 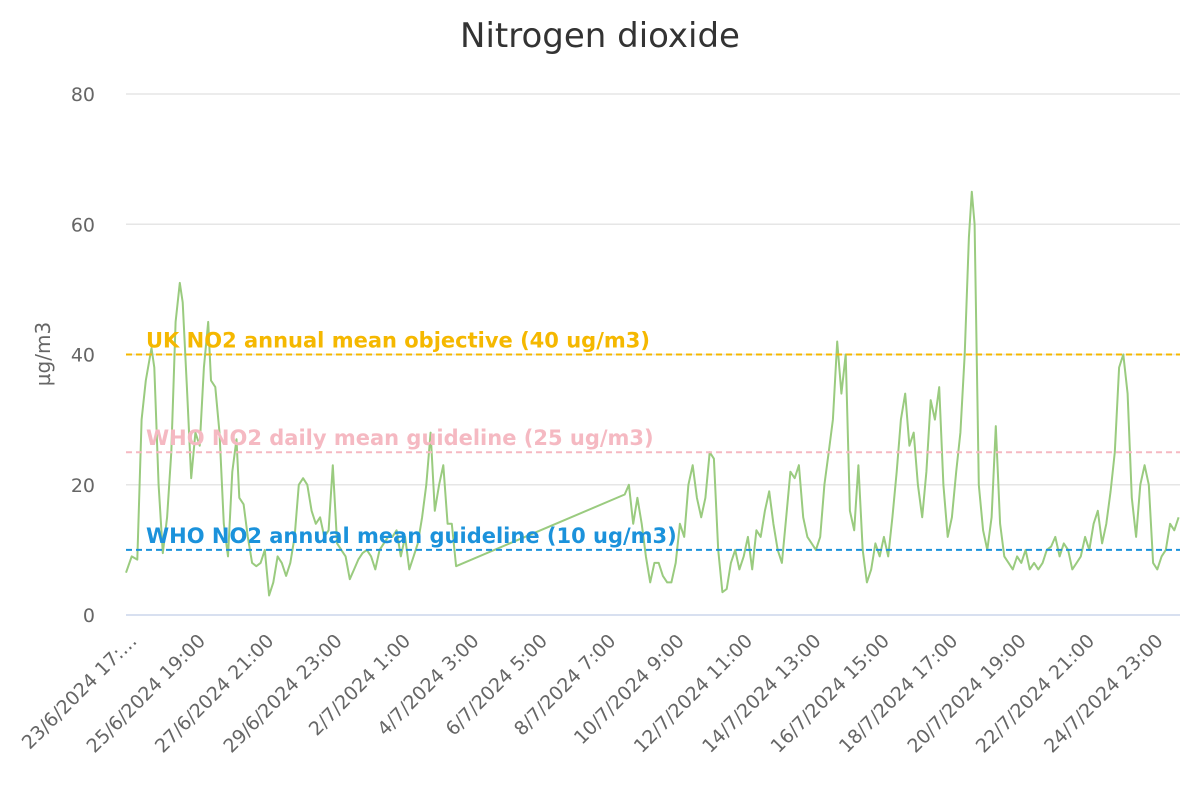 I want to click on x-tick-label: 25/6/2024 19:00, so click(x=146, y=693).